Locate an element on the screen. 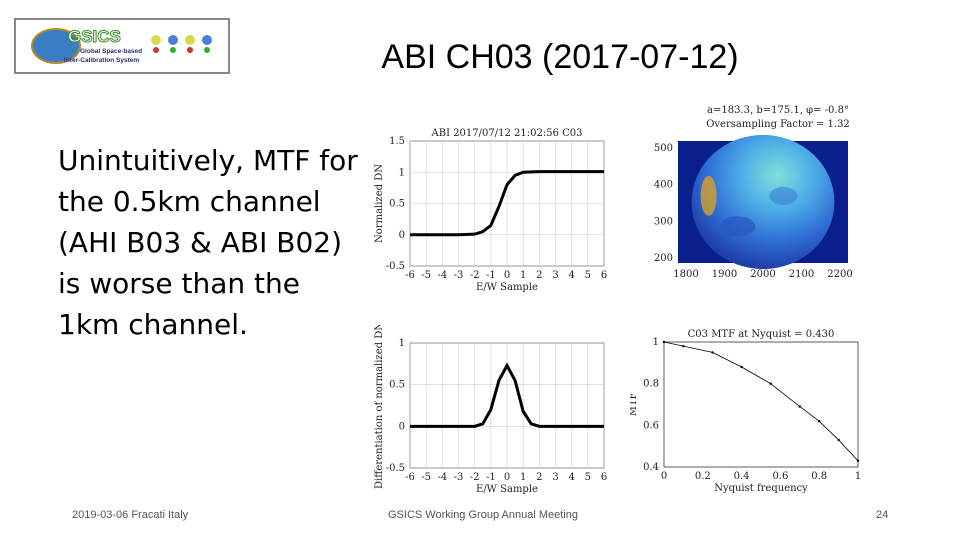  y-tick-label: 0.4 is located at coordinates (651, 467).